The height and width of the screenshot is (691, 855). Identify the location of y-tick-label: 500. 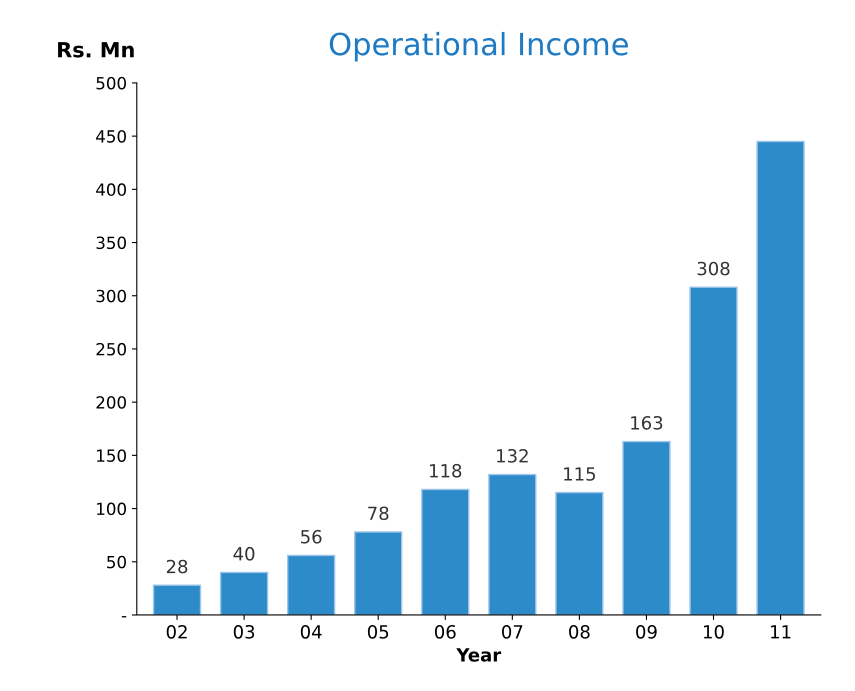
(111, 83).